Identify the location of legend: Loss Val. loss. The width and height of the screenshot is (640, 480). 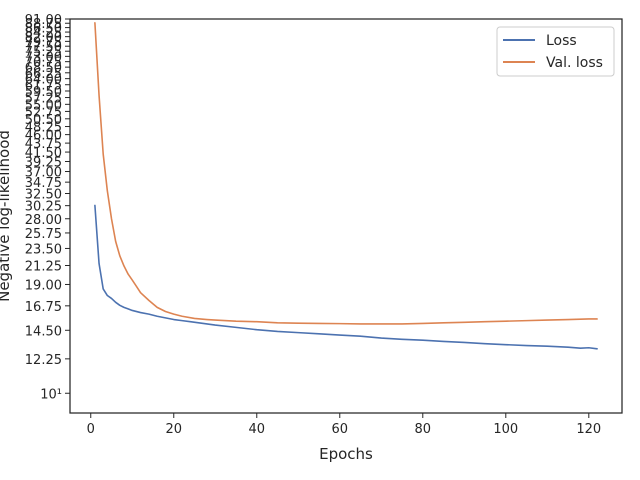
(555, 51).